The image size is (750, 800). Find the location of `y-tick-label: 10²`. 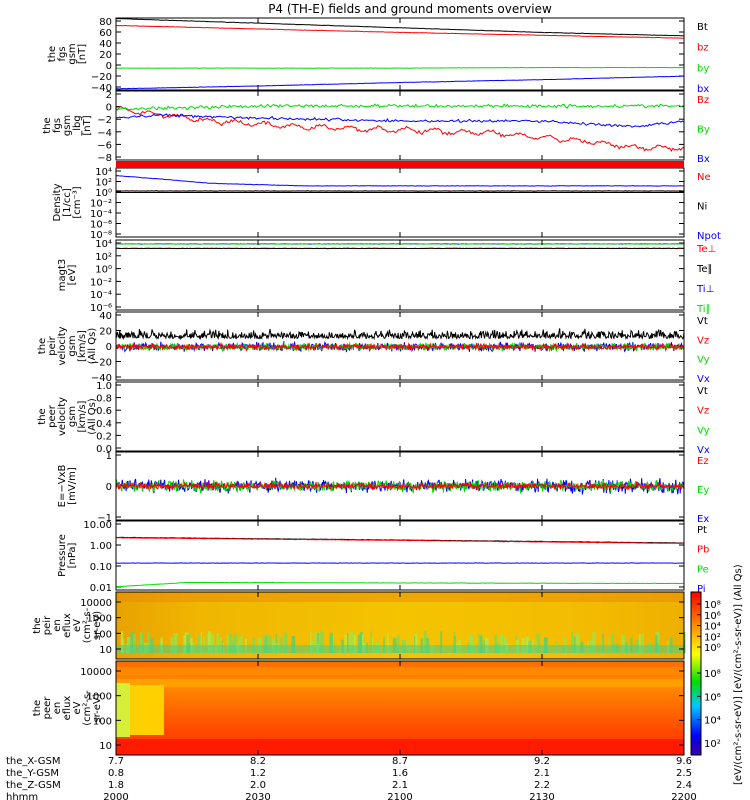

y-tick-label: 10² is located at coordinates (103, 183).